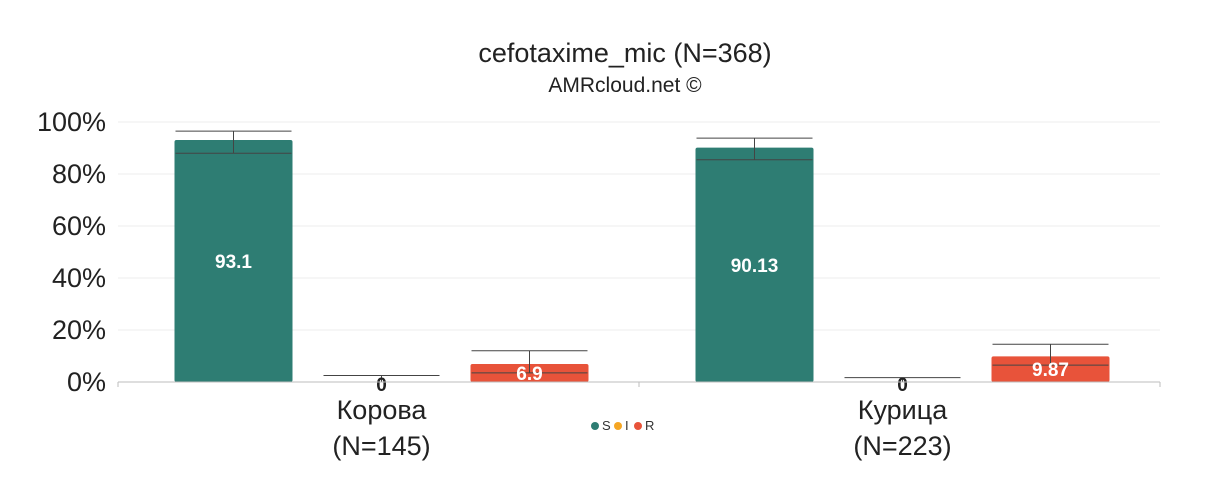 The image size is (1210, 486). I want to click on y-tick-label: 80%, so click(79, 174).